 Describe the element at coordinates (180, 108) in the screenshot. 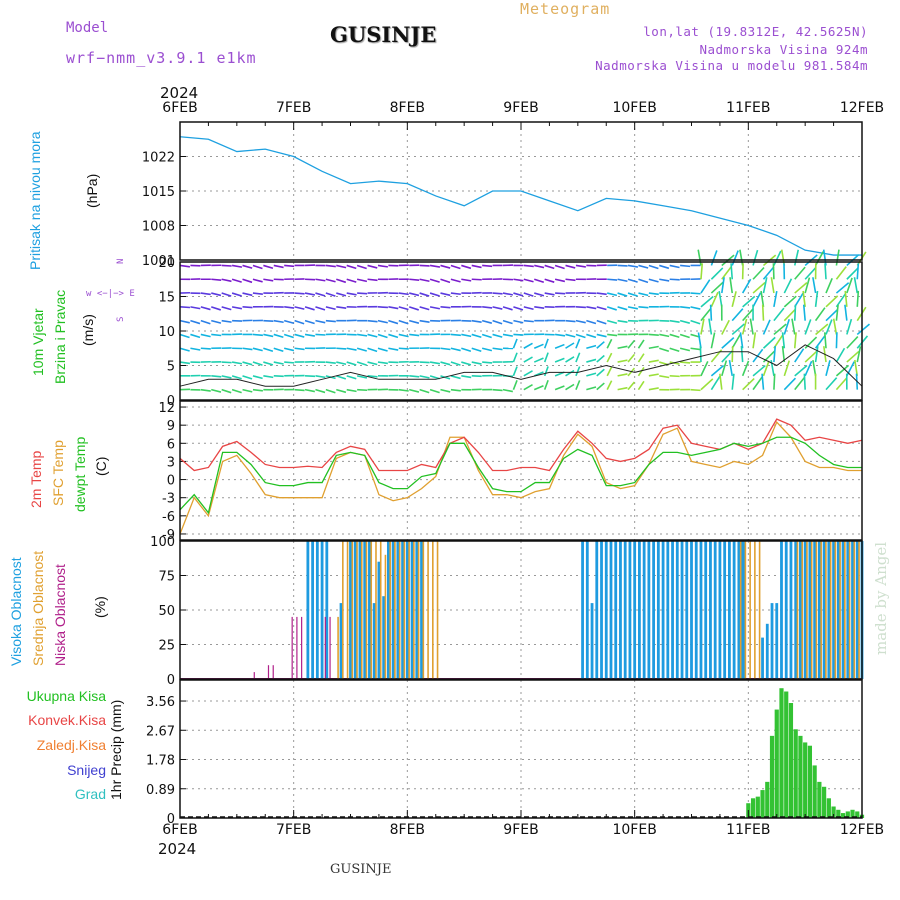

I see `date-label-top: 6FEB` at that location.